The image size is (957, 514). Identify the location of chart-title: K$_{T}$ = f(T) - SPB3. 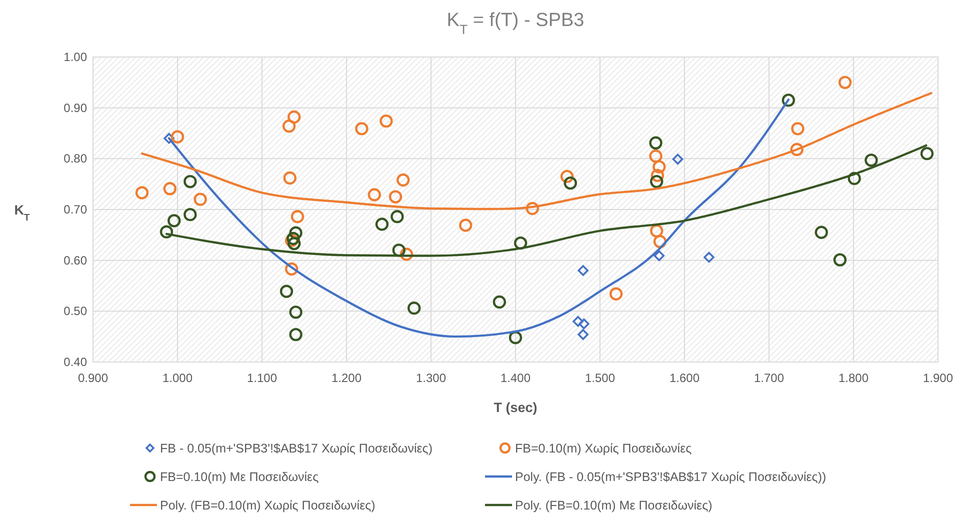
(515, 23).